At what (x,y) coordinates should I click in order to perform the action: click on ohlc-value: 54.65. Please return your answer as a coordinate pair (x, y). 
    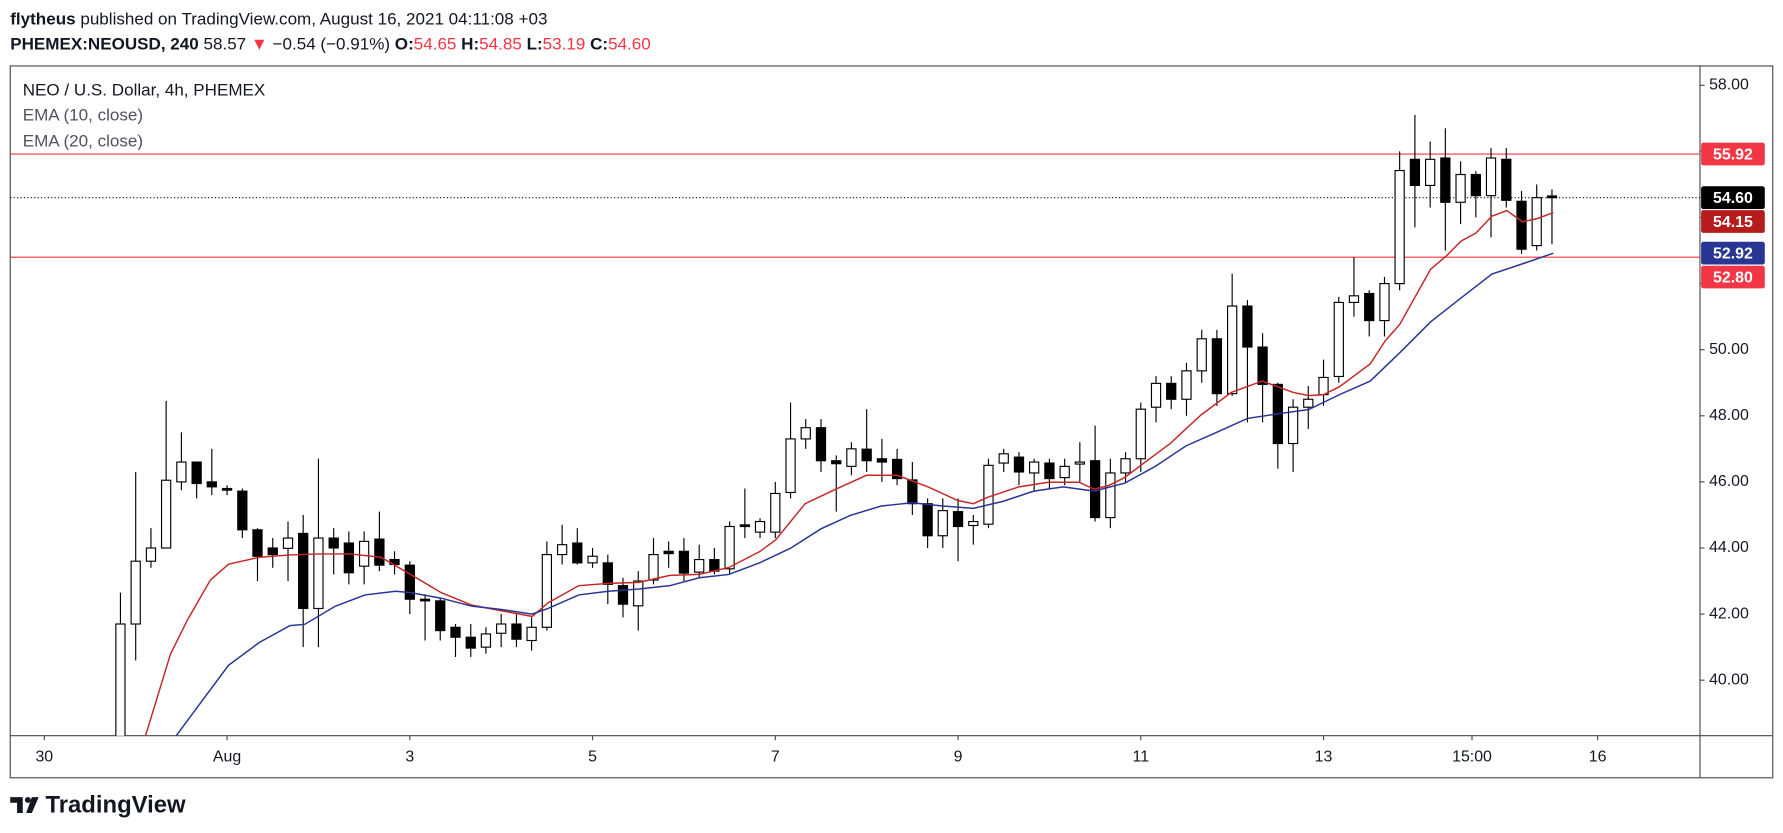
    Looking at the image, I should click on (435, 43).